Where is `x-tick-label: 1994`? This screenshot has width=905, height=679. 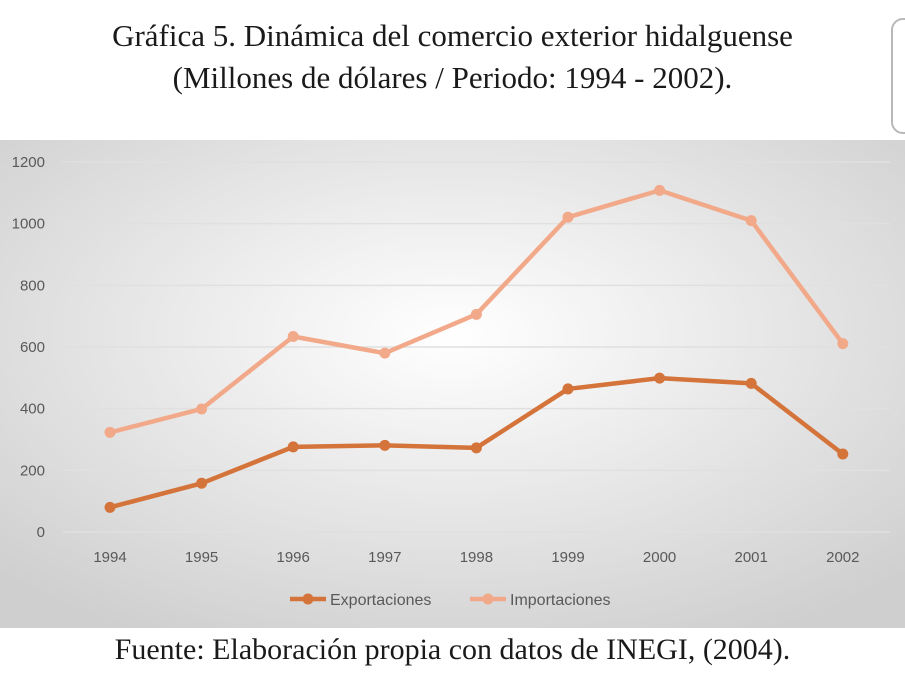 x-tick-label: 1994 is located at coordinates (109, 557).